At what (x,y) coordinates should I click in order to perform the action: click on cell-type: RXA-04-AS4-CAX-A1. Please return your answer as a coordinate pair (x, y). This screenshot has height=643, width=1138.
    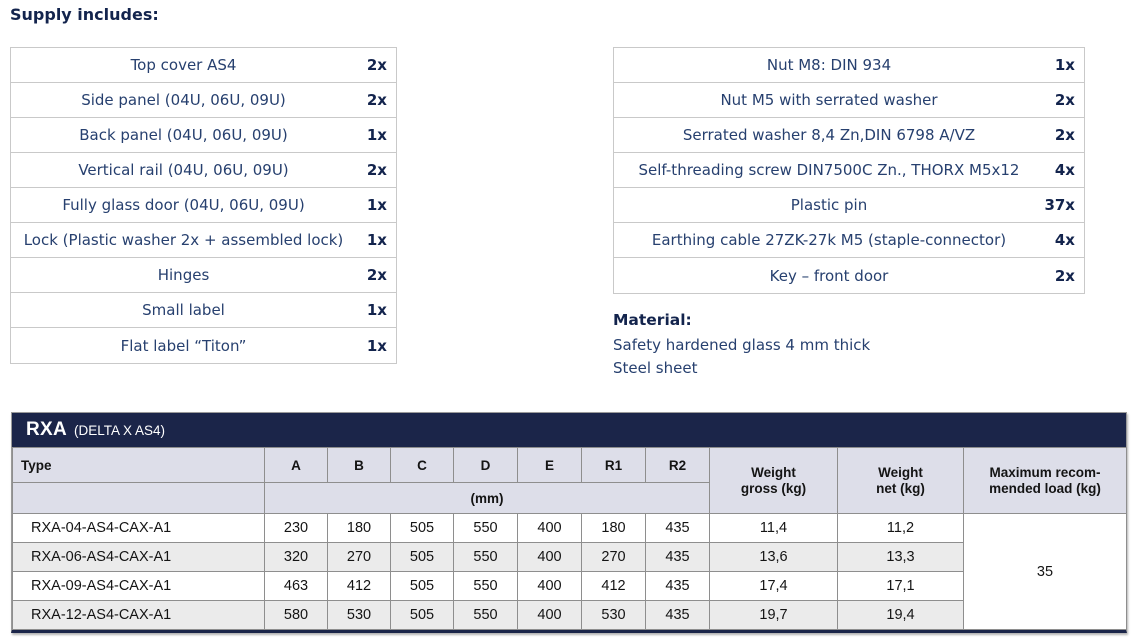
    Looking at the image, I should click on (138, 528).